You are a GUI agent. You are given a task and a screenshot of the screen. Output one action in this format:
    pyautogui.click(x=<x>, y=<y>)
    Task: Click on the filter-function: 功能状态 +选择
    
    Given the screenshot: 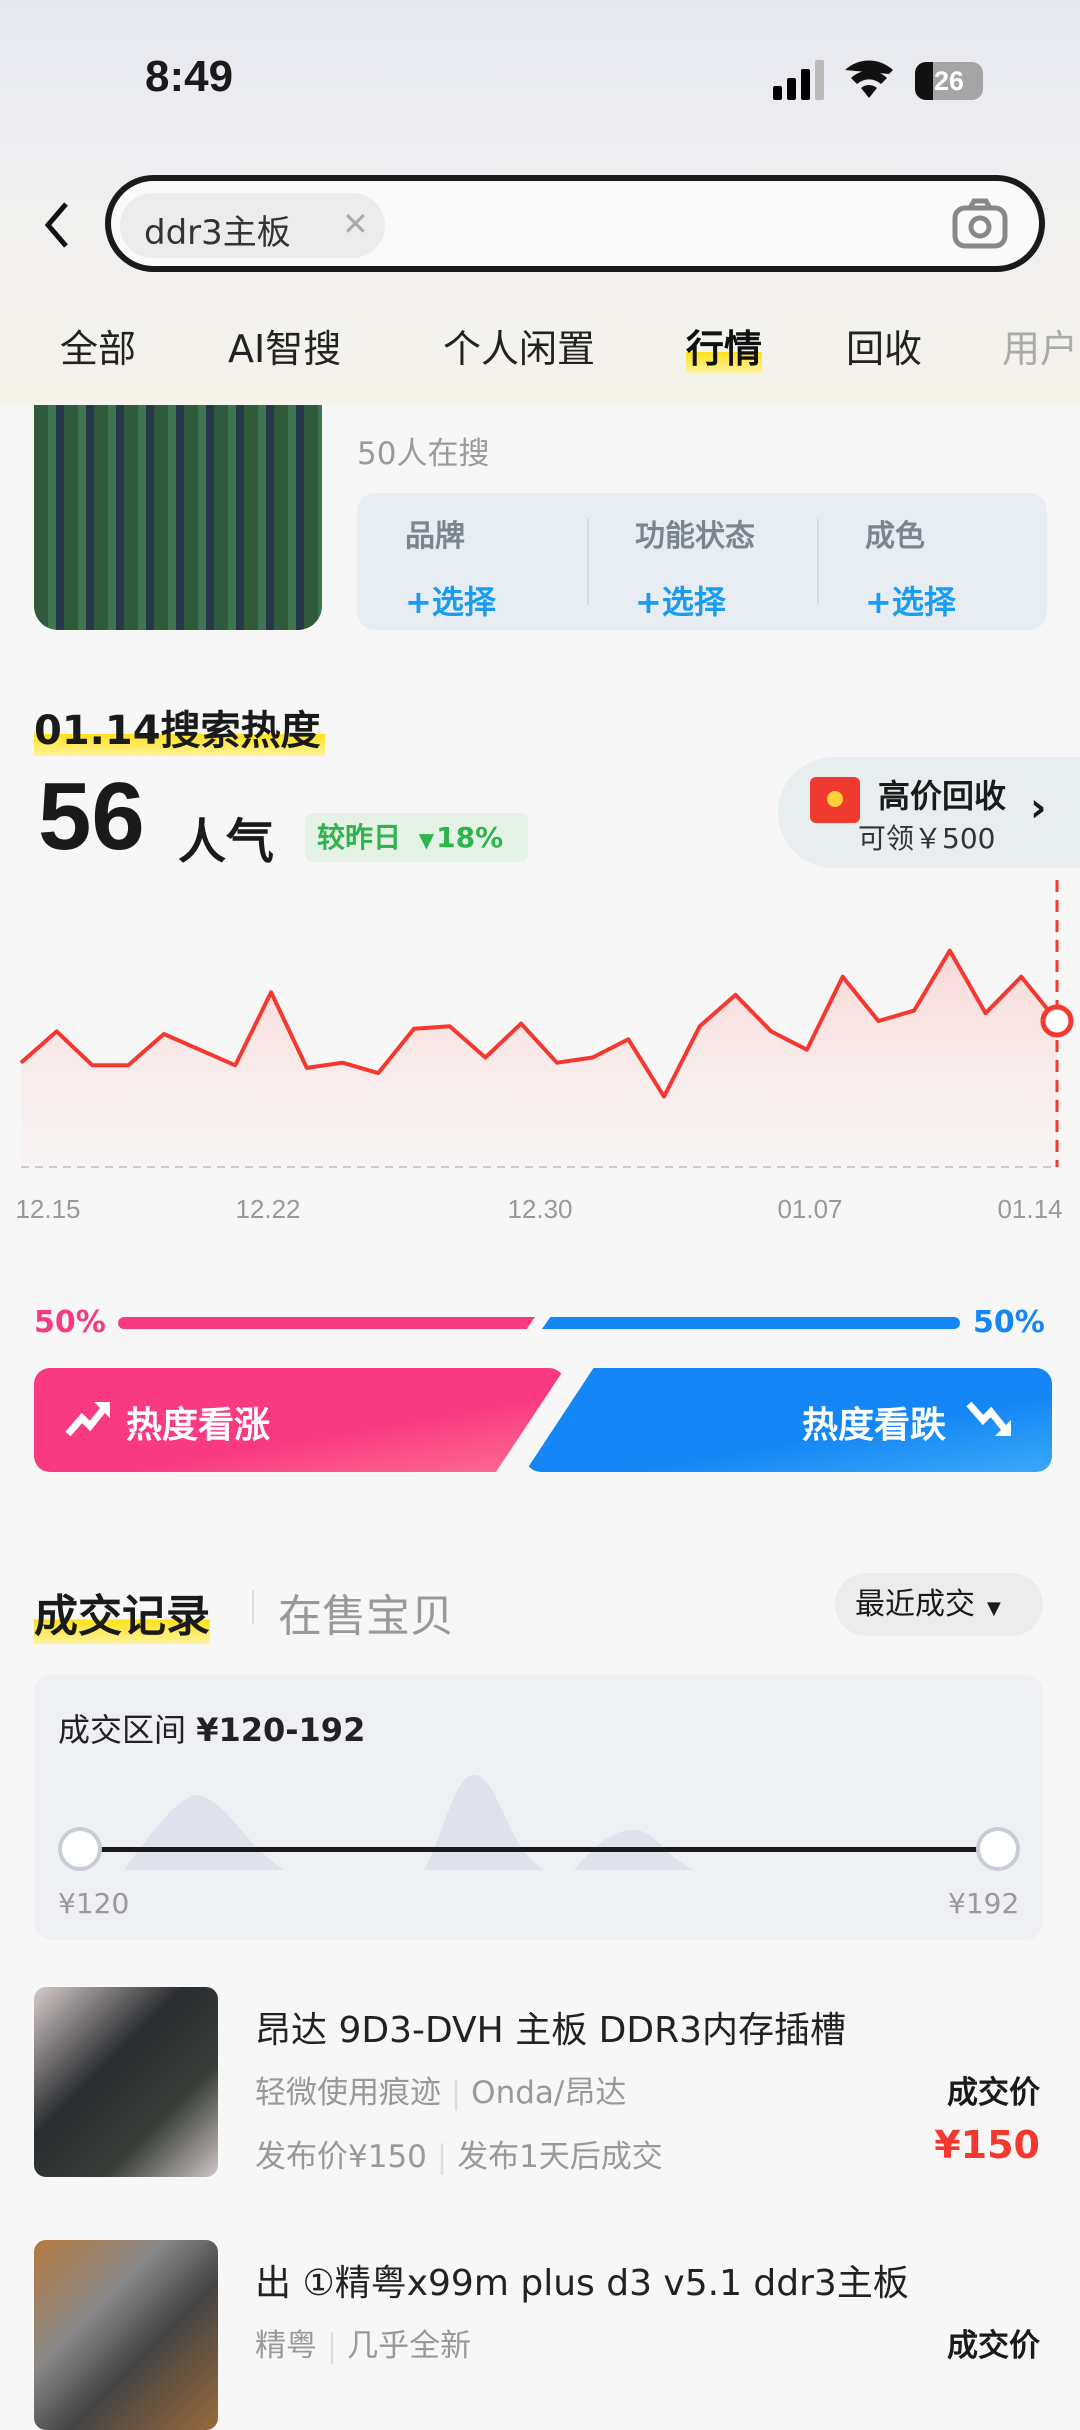 What is the action you would take?
    pyautogui.click(x=702, y=561)
    